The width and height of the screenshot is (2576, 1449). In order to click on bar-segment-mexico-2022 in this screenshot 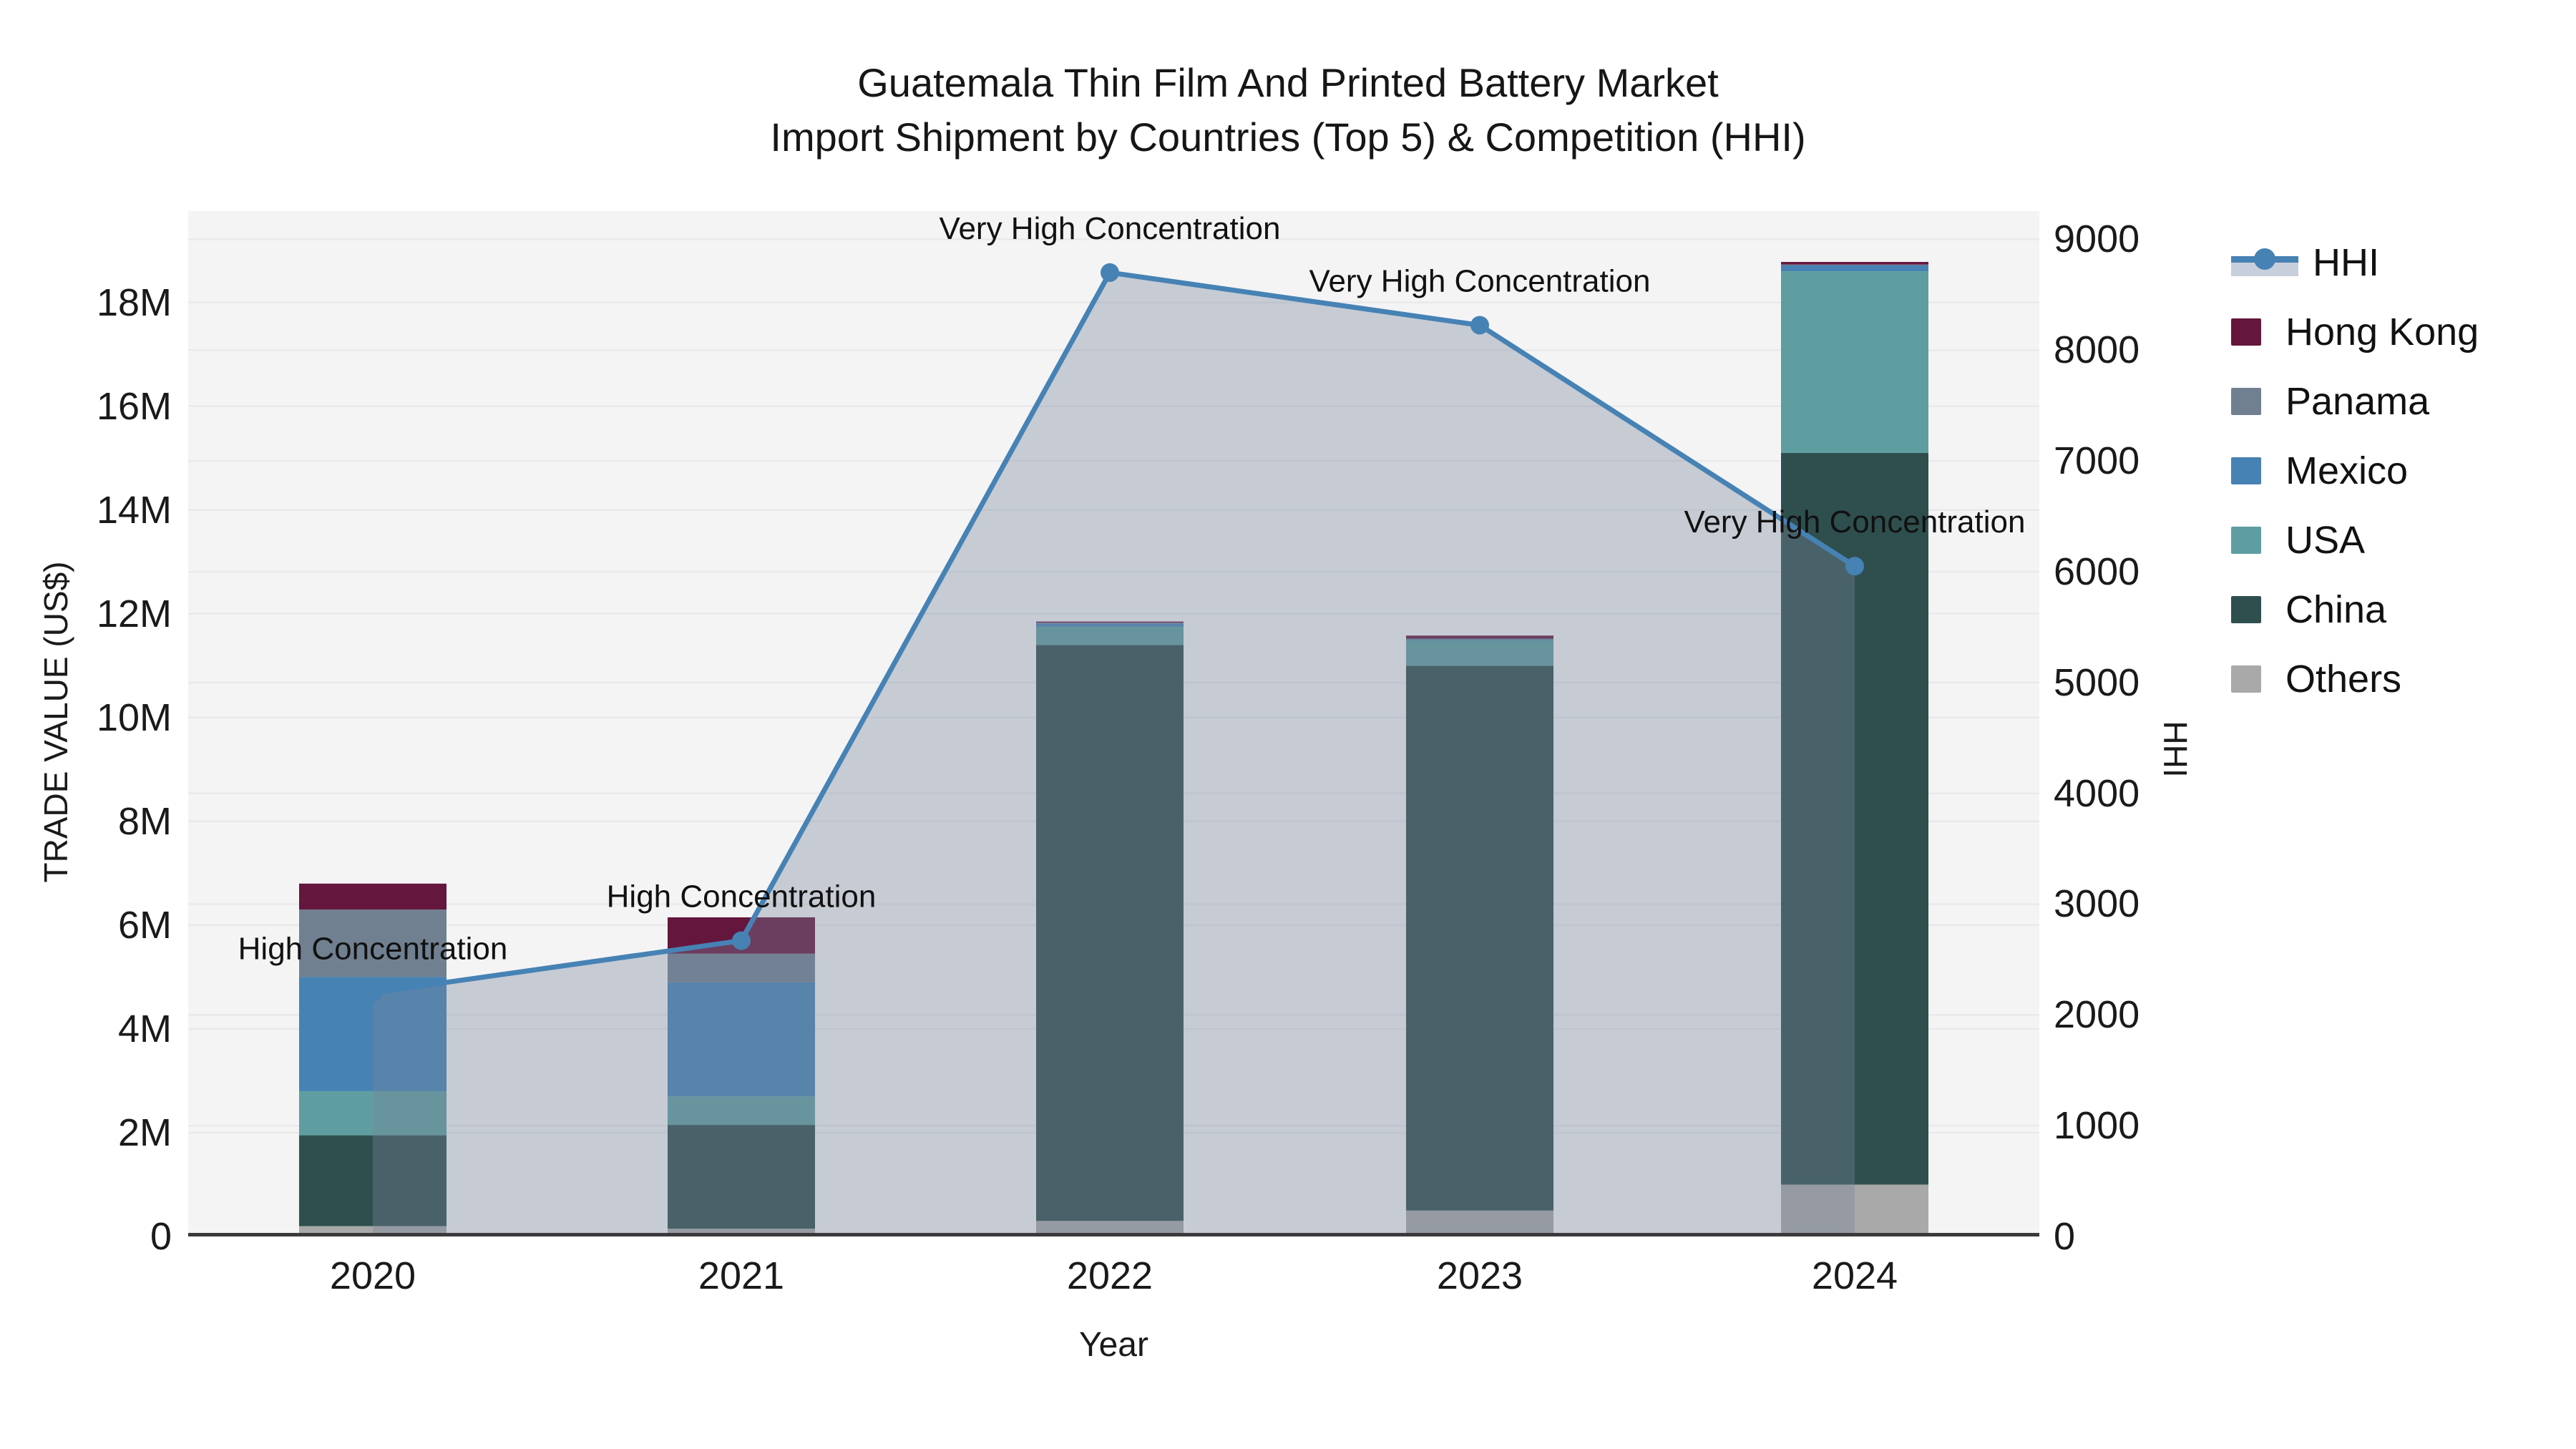, I will do `click(1110, 625)`.